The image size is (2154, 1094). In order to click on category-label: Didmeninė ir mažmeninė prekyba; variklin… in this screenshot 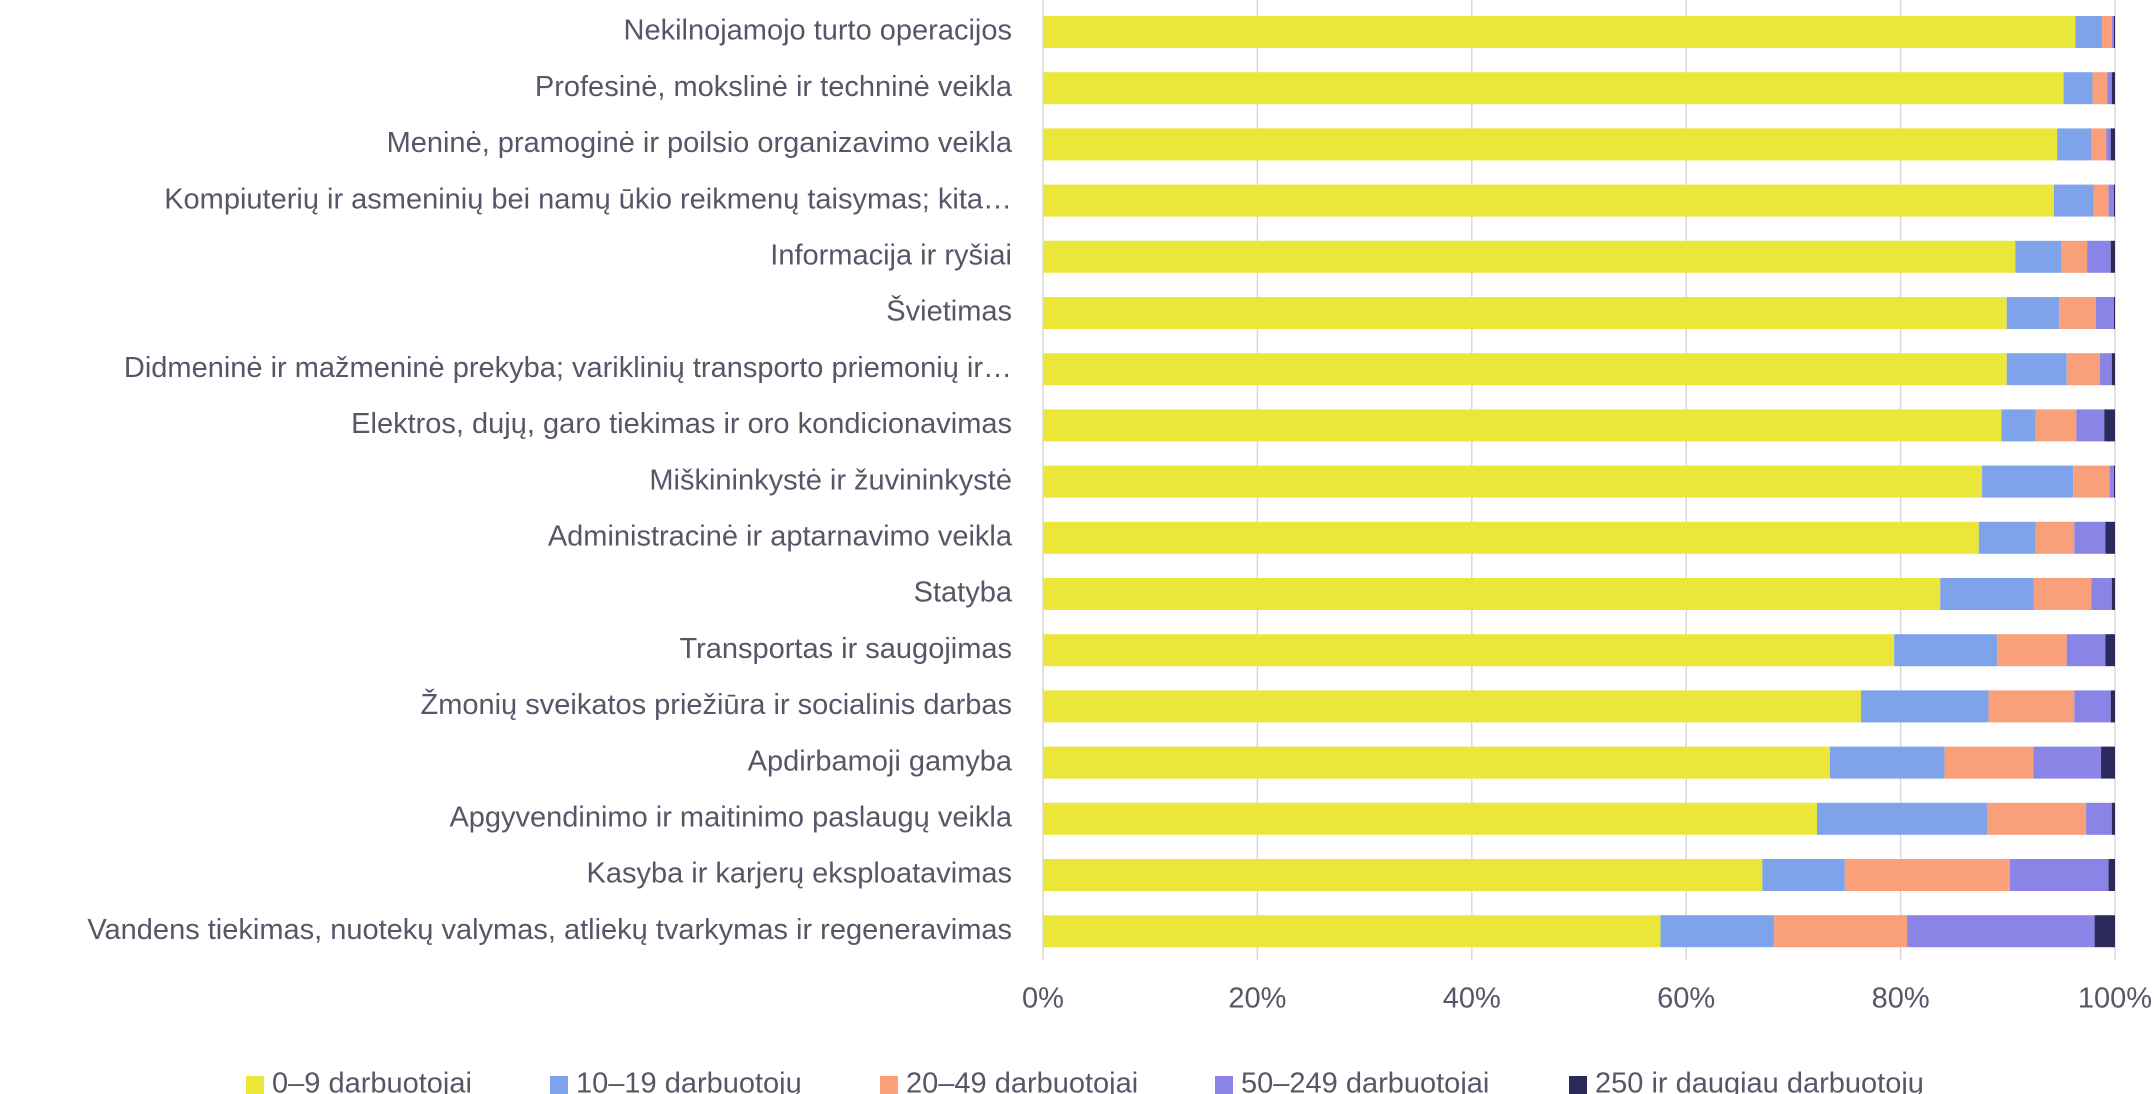, I will do `click(568, 368)`.